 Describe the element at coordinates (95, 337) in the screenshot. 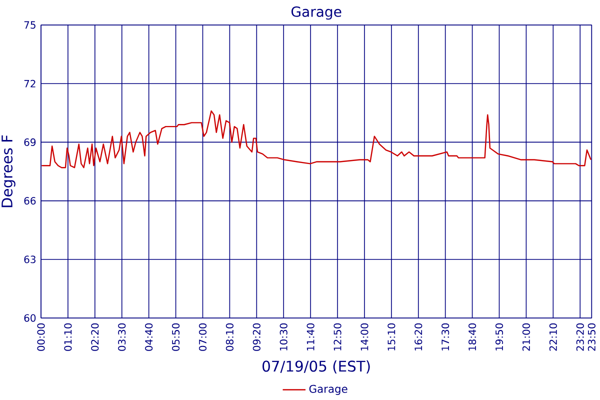

I see `x-tick-label: 02:20` at that location.